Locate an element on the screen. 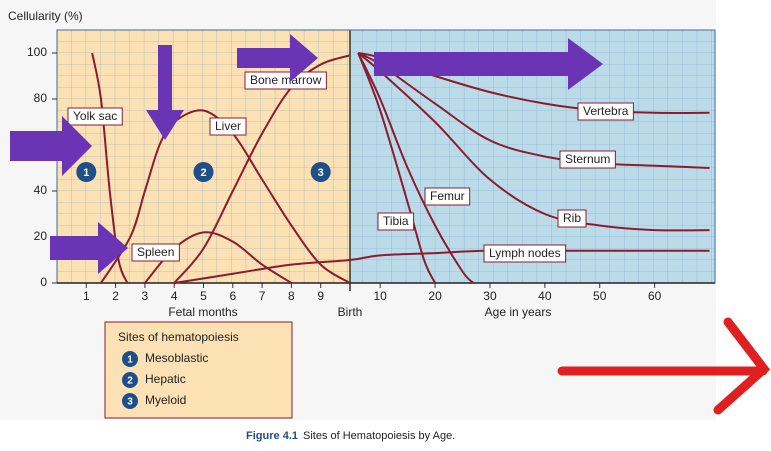 The height and width of the screenshot is (451, 771). x-tick-label: 6 is located at coordinates (232, 296).